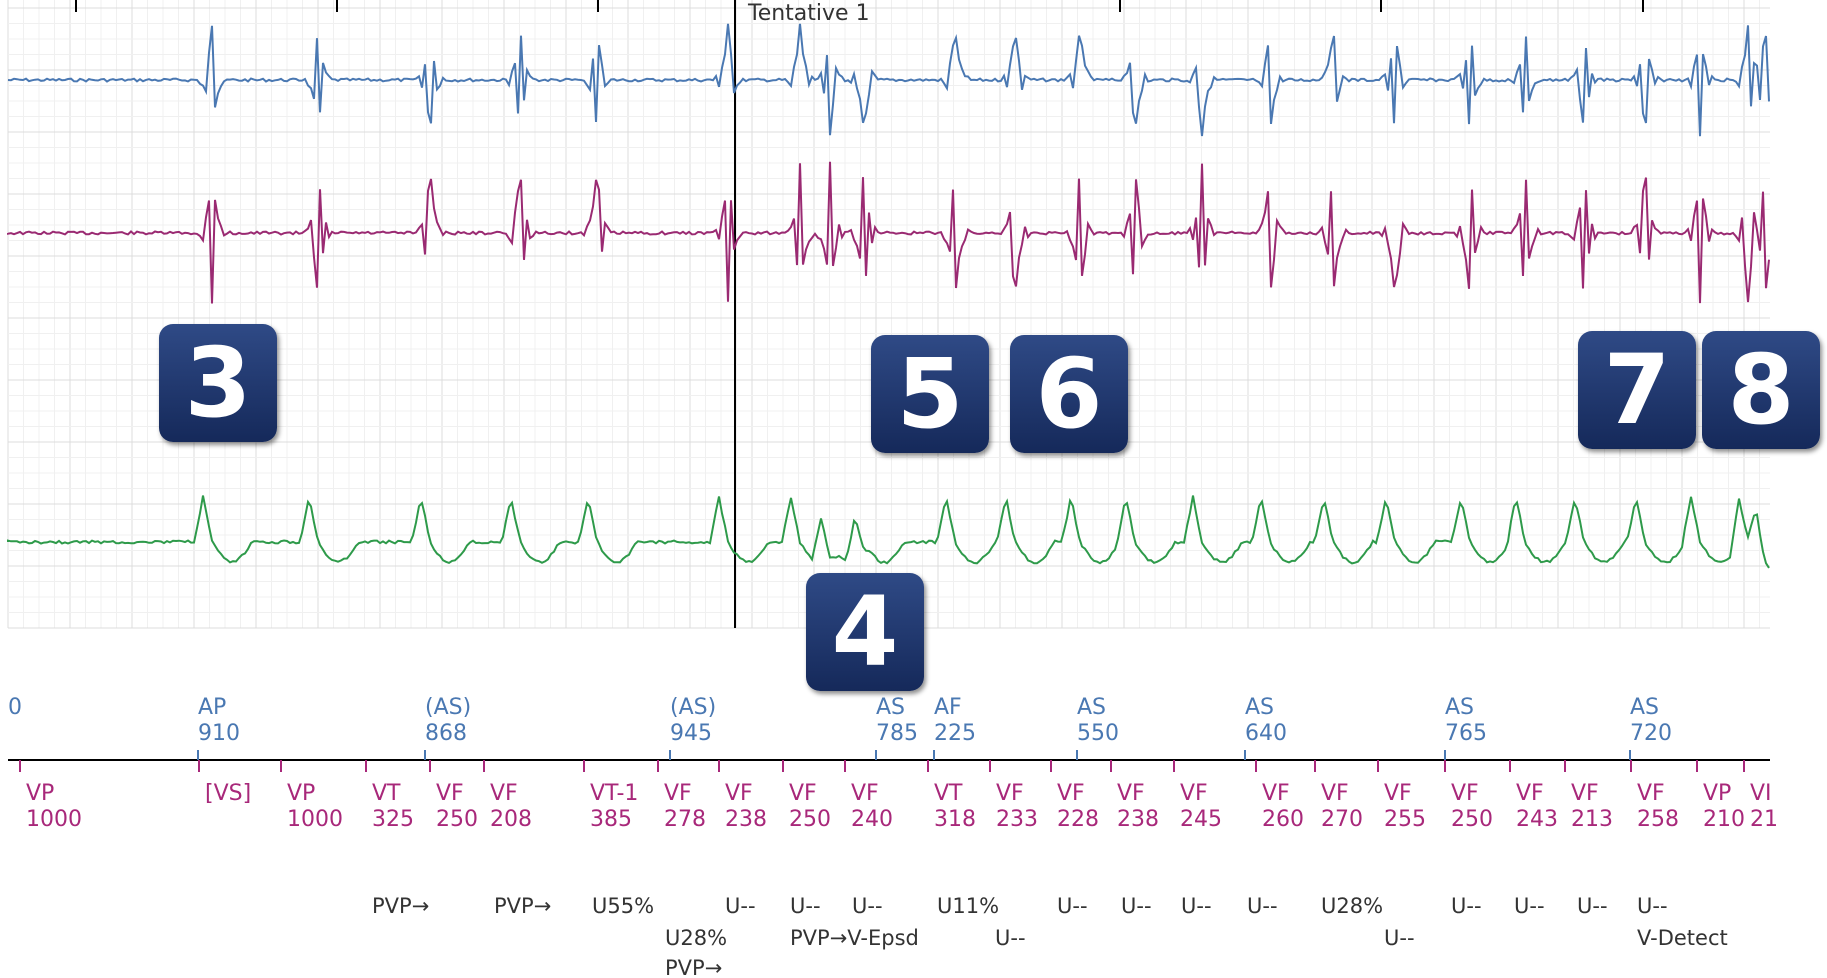 This screenshot has height=978, width=1827. What do you see at coordinates (930, 394) in the screenshot?
I see `badge-5: 5` at bounding box center [930, 394].